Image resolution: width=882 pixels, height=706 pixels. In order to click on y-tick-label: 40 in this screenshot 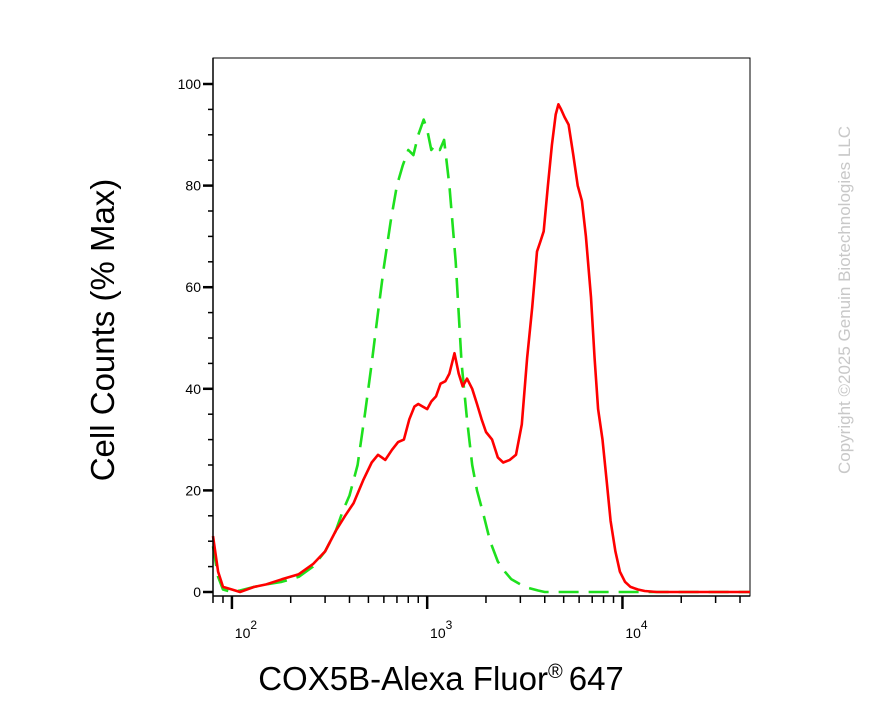, I will do `click(193, 389)`.